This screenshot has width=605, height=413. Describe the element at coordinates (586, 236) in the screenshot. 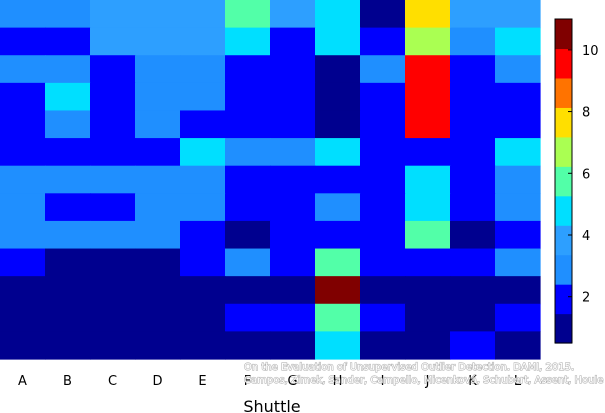

I see `colorbar-tick-label: 4` at that location.